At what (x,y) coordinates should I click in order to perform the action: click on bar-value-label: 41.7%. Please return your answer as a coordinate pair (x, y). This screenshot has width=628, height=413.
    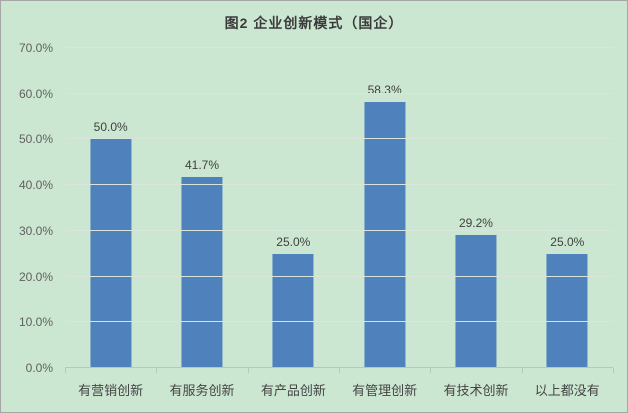
    Looking at the image, I should click on (201, 165).